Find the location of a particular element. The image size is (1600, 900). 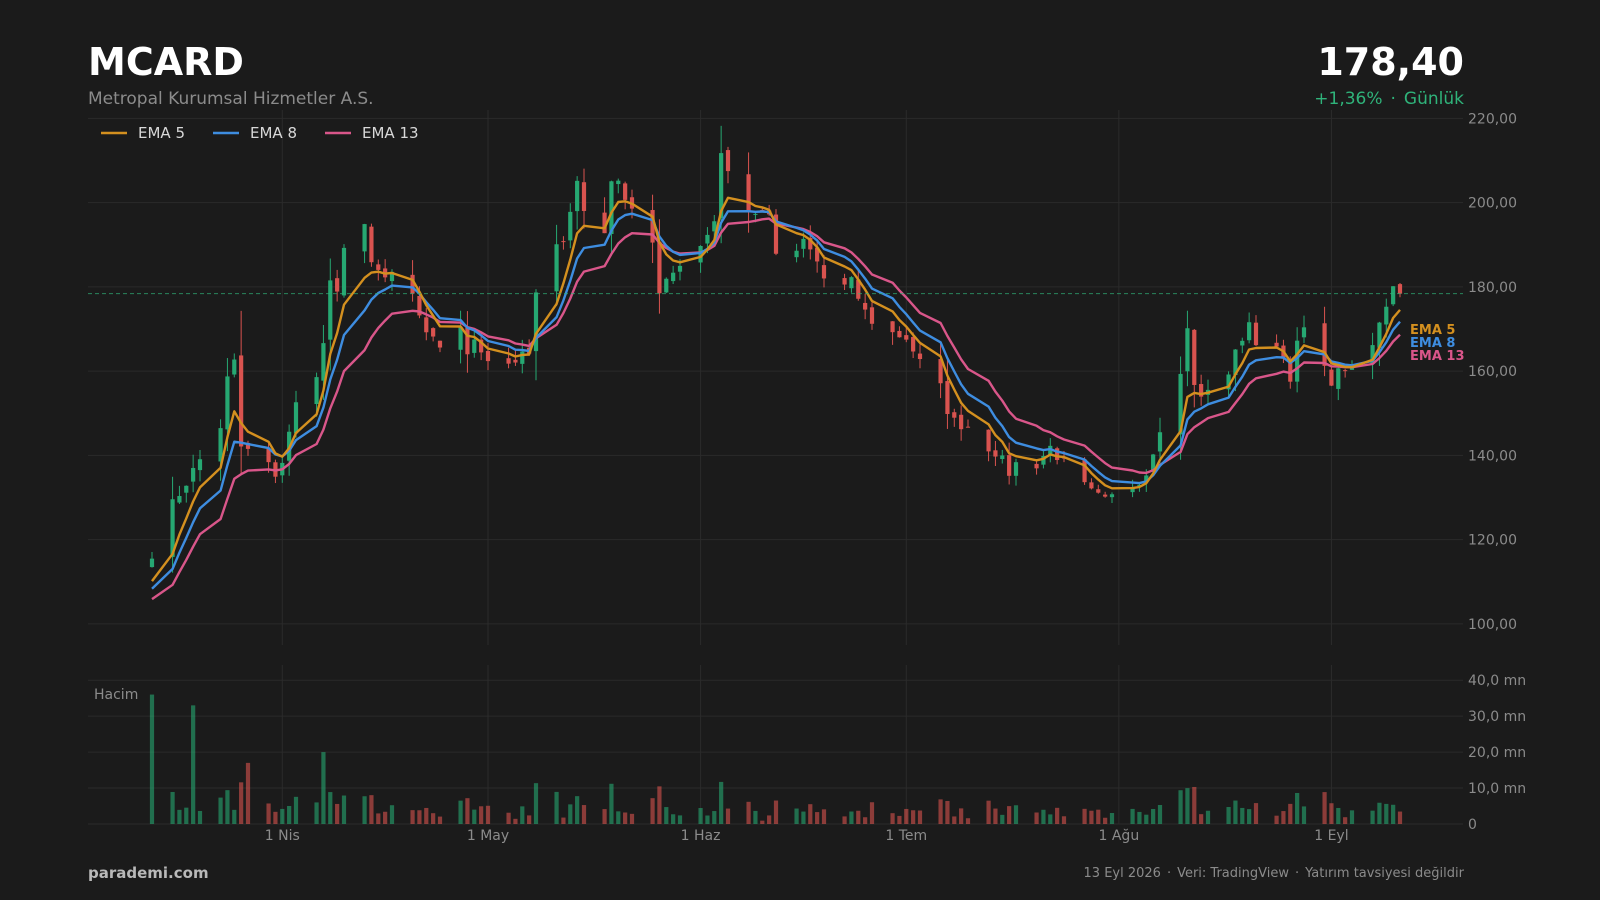

volume-tick-label: 40,0 mn is located at coordinates (1497, 681).